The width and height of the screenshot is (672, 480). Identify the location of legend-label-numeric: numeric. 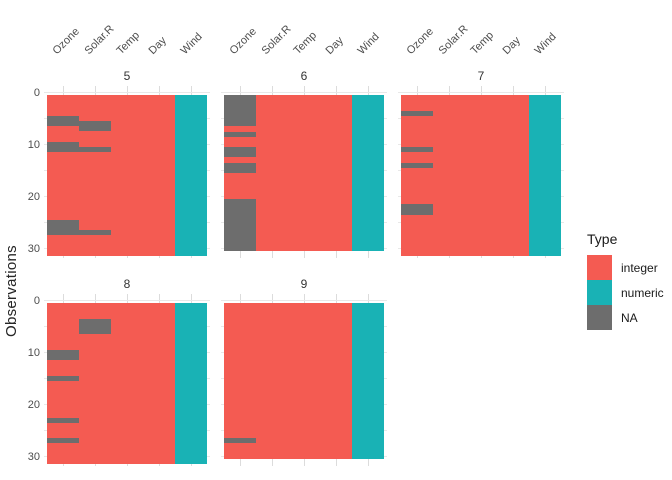
(642, 292).